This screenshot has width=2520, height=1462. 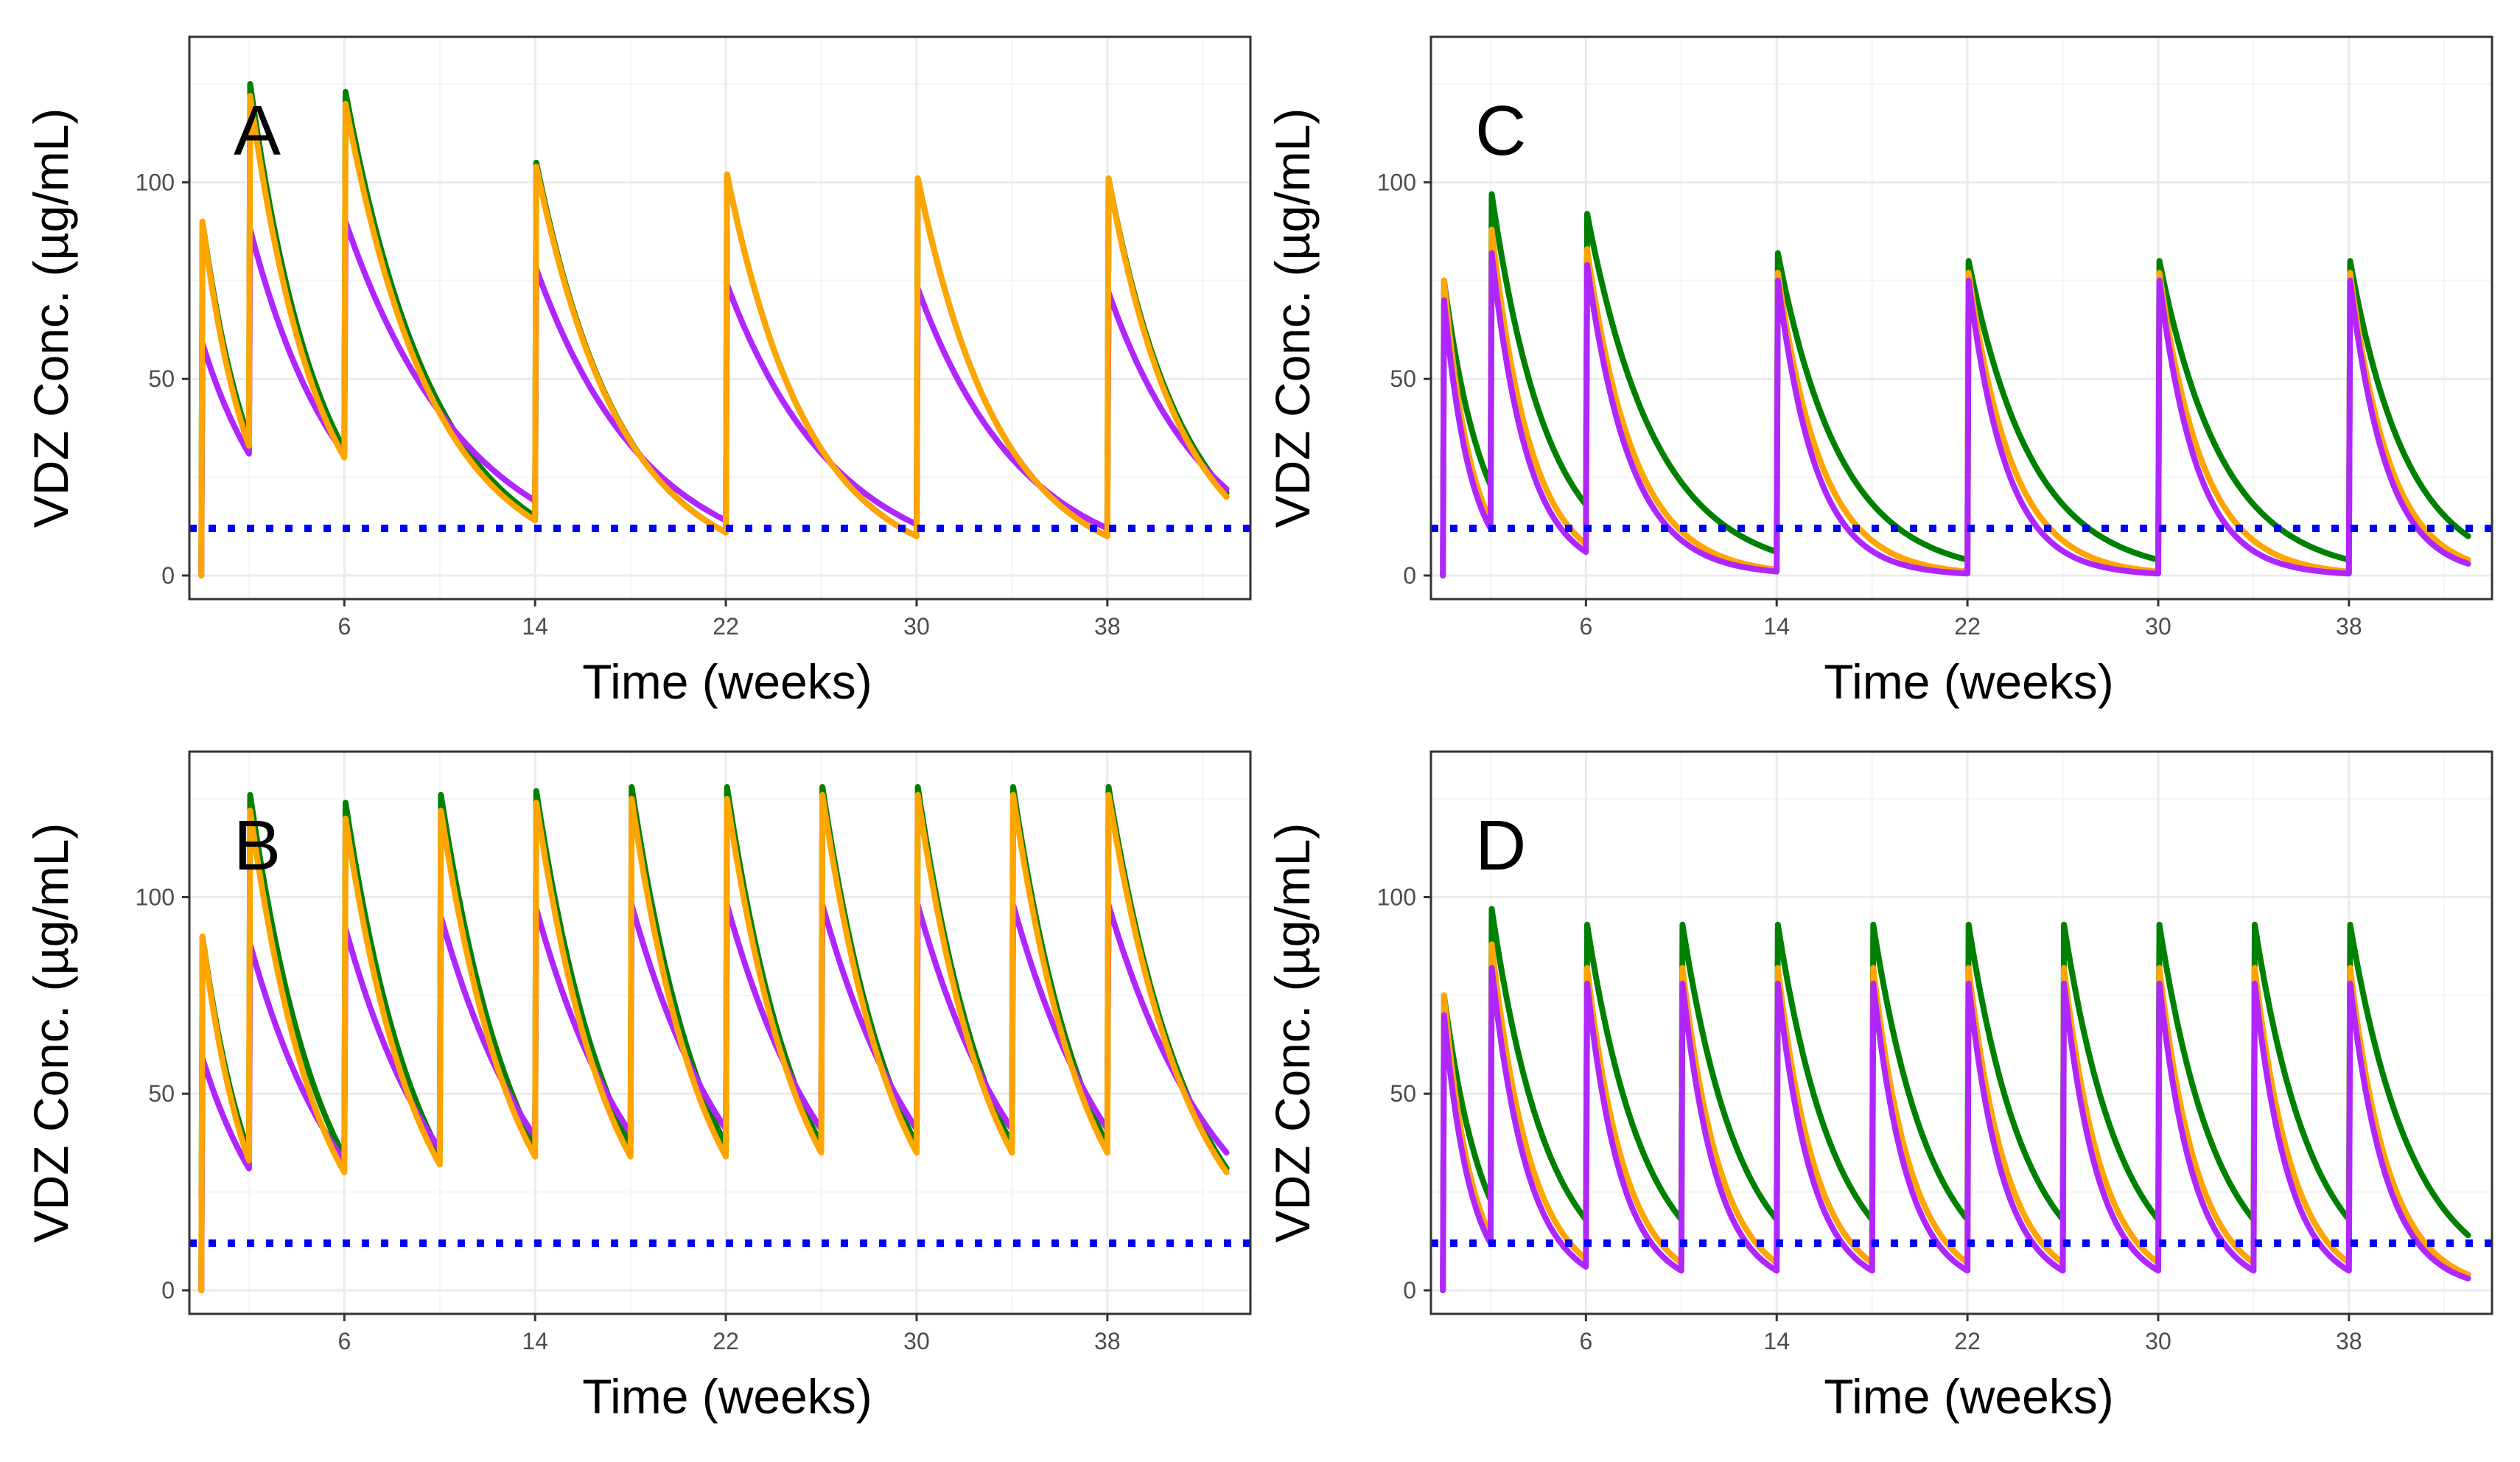 I want to click on panel-label: A, so click(x=257, y=130).